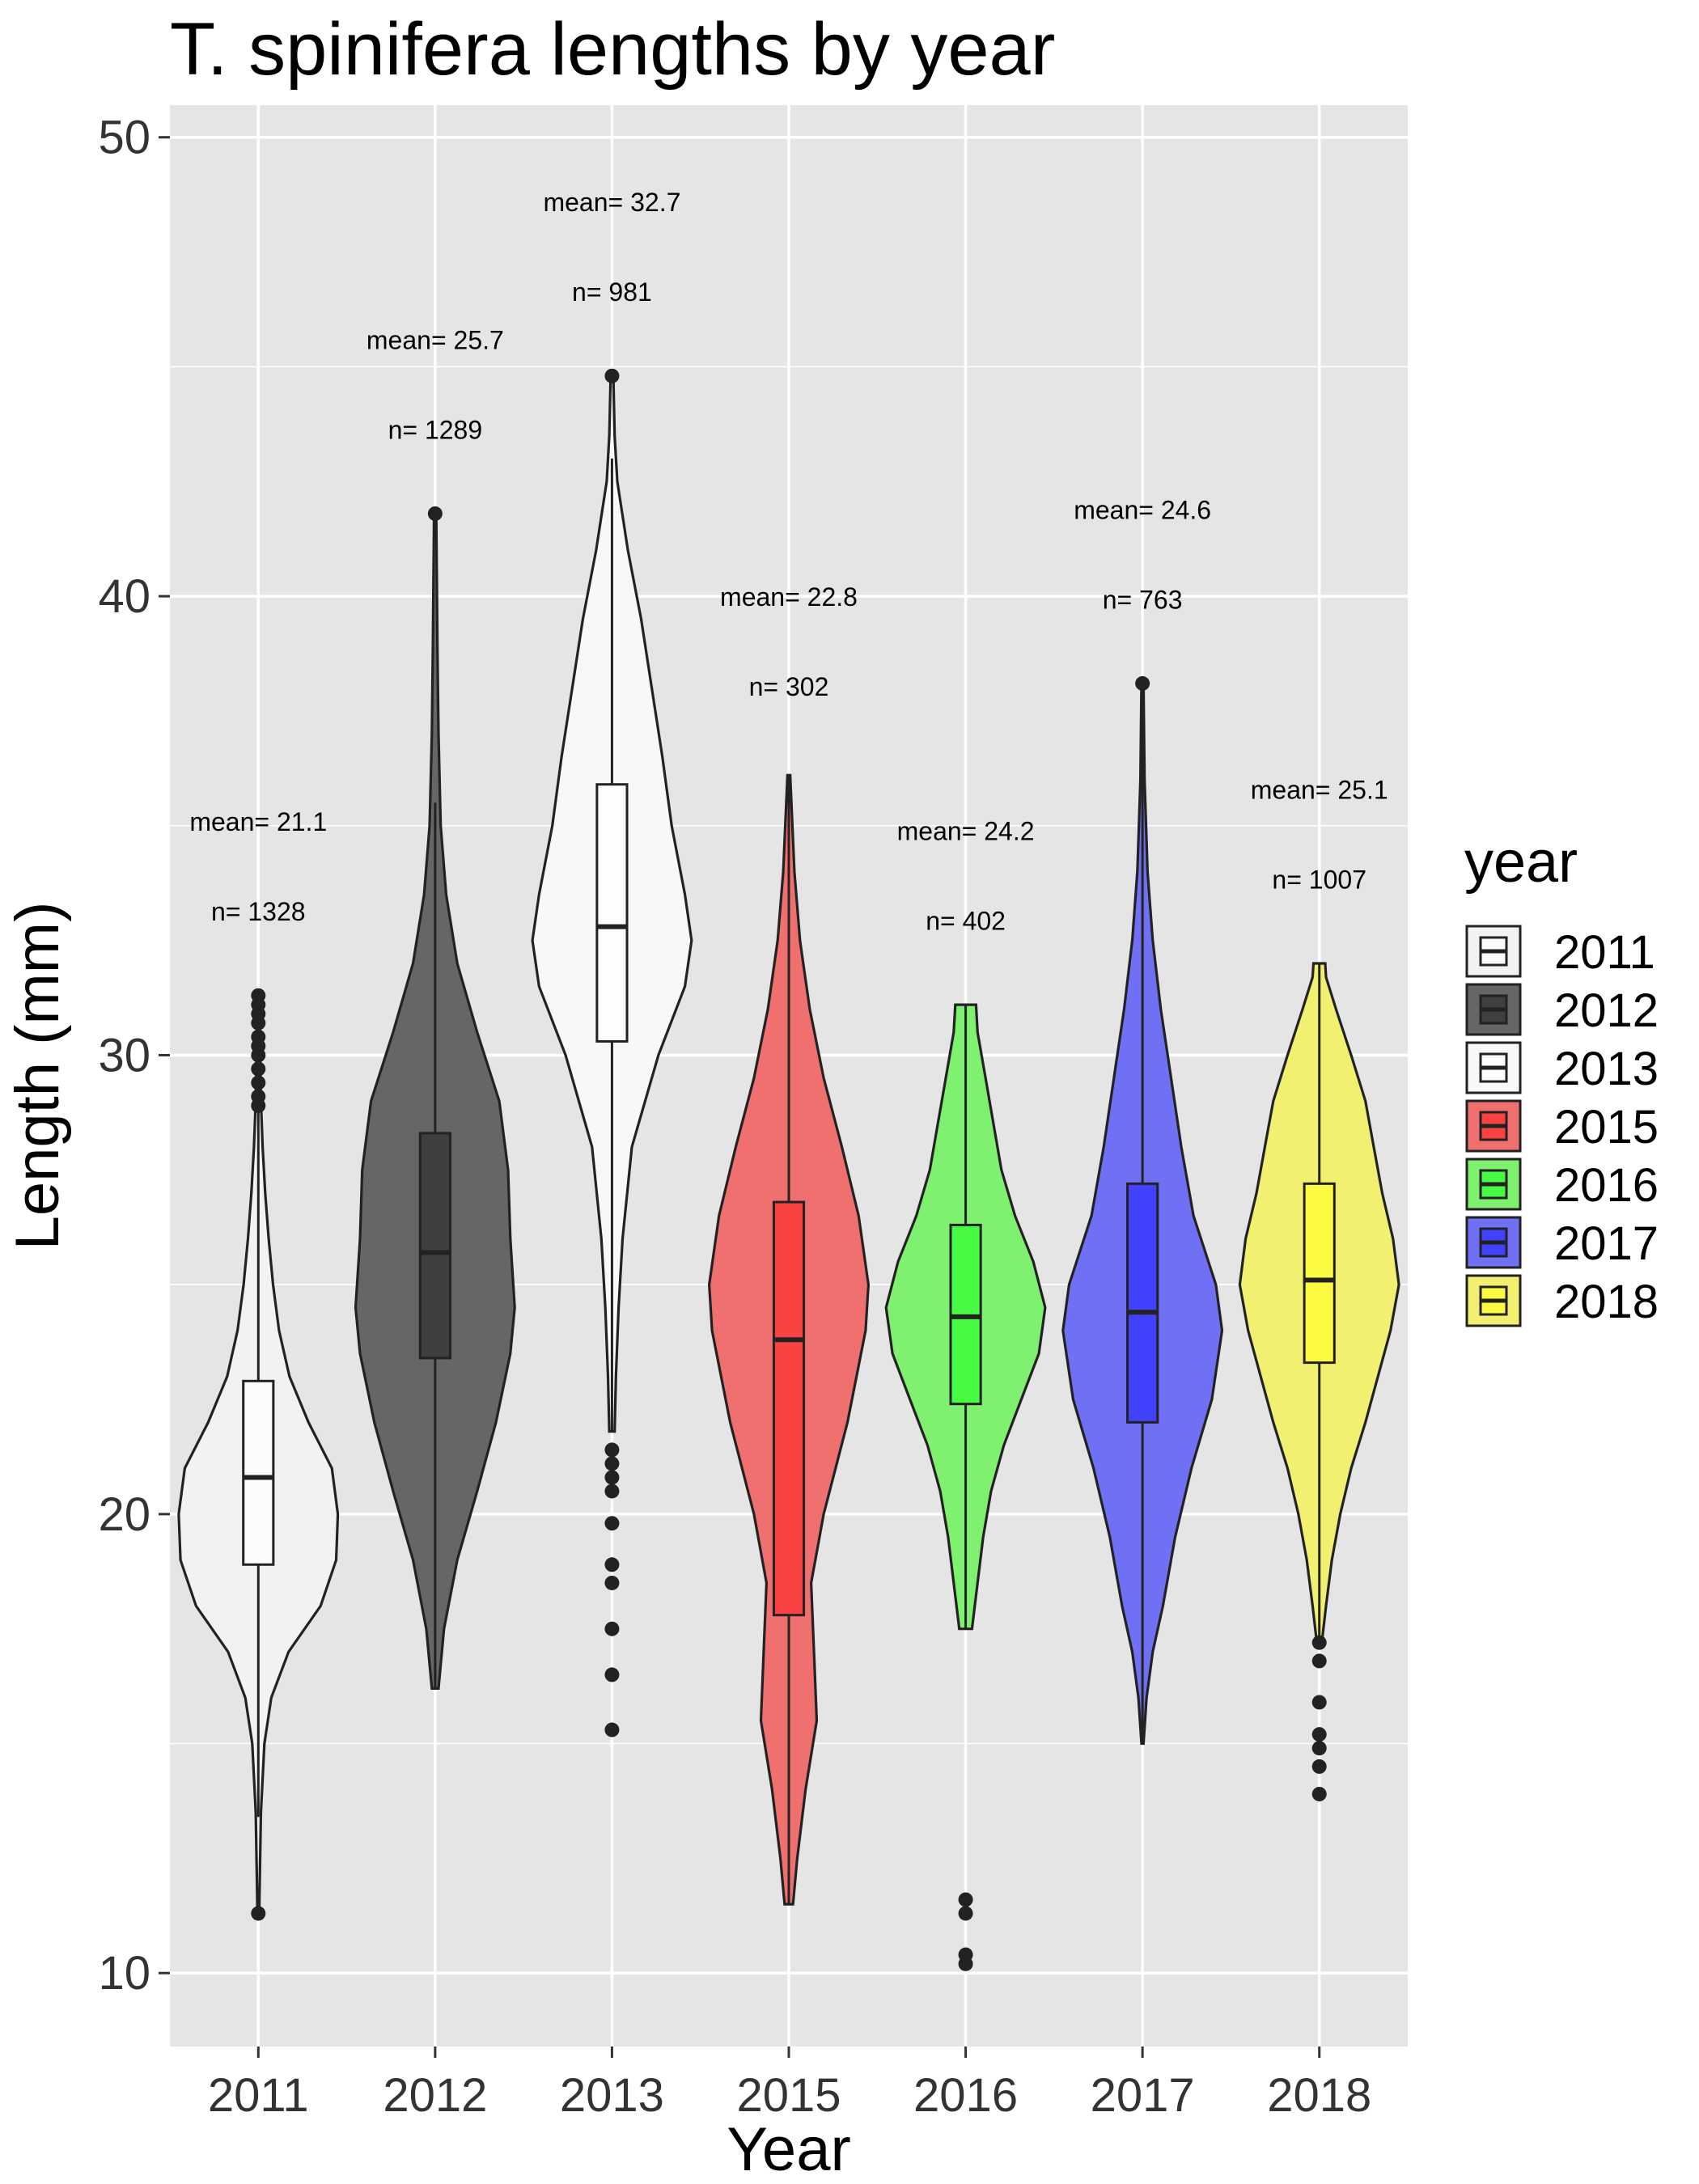  I want to click on y-tick-label: 50, so click(124, 138).